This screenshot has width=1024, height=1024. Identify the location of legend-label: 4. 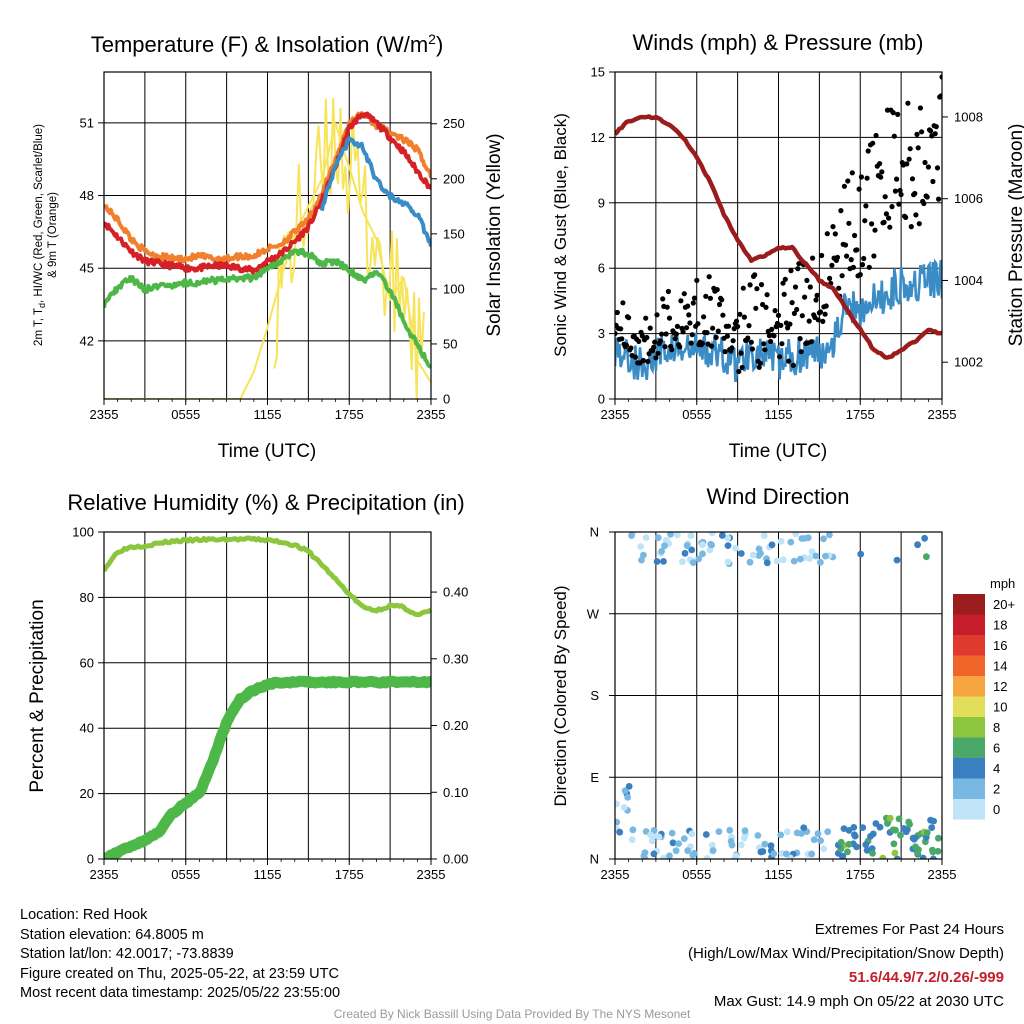
(996, 768).